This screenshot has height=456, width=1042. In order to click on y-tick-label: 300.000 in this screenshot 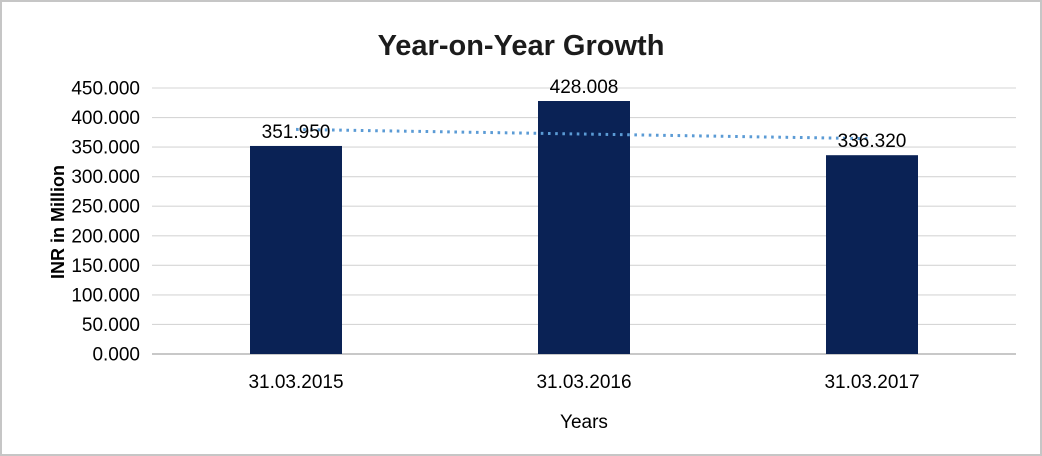, I will do `click(105, 177)`.